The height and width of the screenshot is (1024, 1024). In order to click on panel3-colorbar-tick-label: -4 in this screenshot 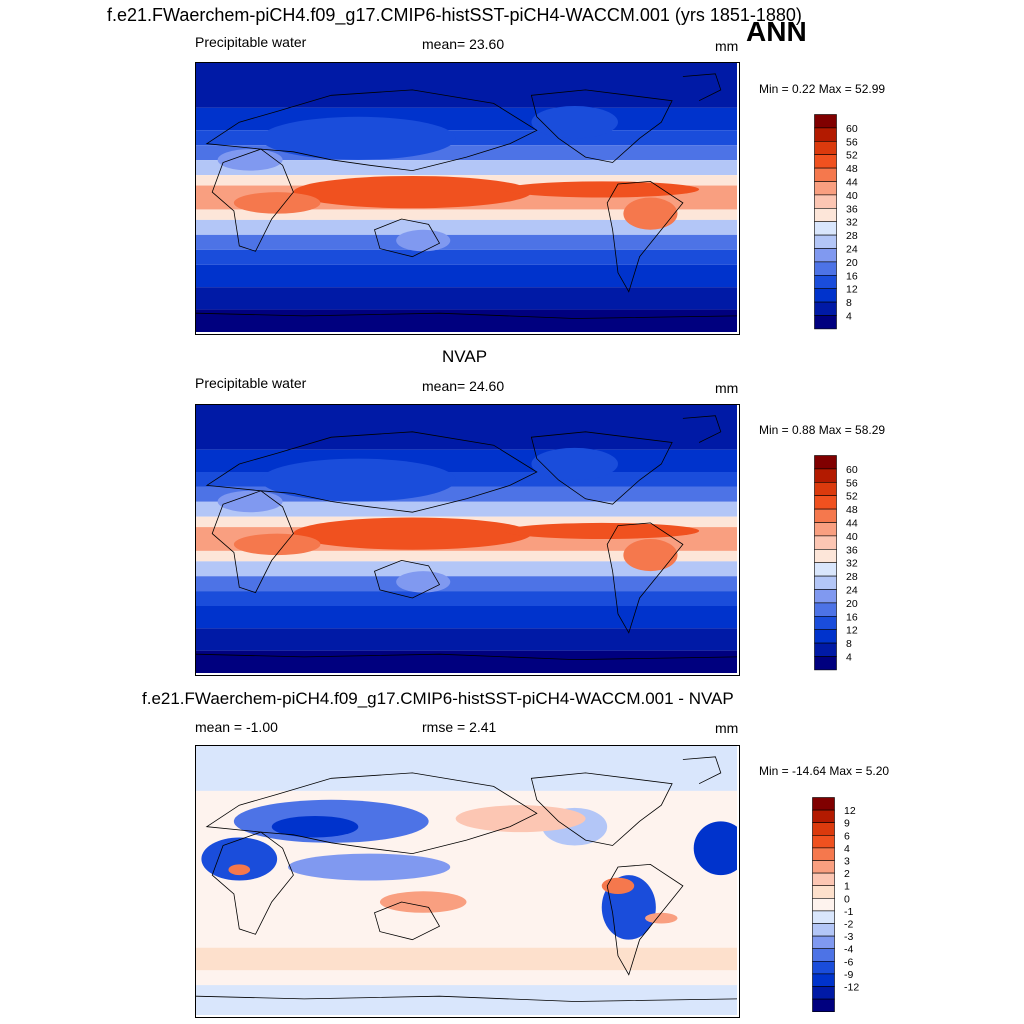, I will do `click(848, 950)`.